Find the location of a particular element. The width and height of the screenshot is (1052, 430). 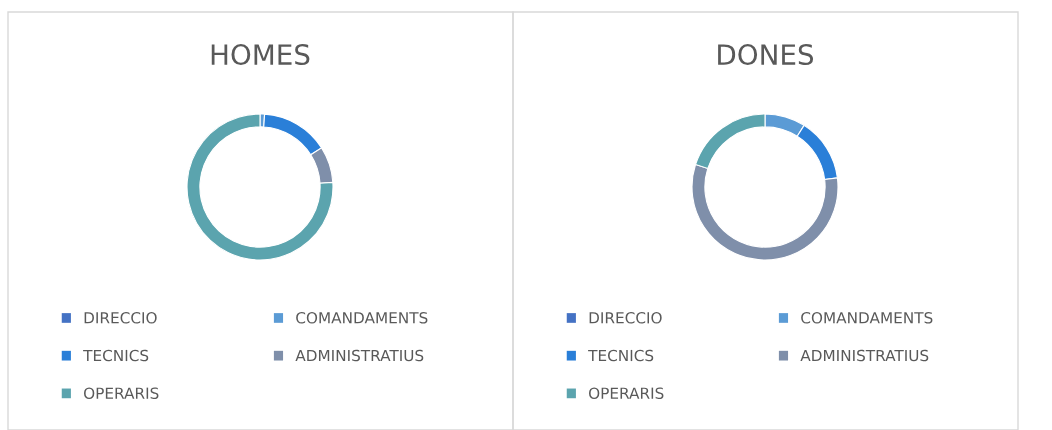

chart-title: HOMES is located at coordinates (260, 55).